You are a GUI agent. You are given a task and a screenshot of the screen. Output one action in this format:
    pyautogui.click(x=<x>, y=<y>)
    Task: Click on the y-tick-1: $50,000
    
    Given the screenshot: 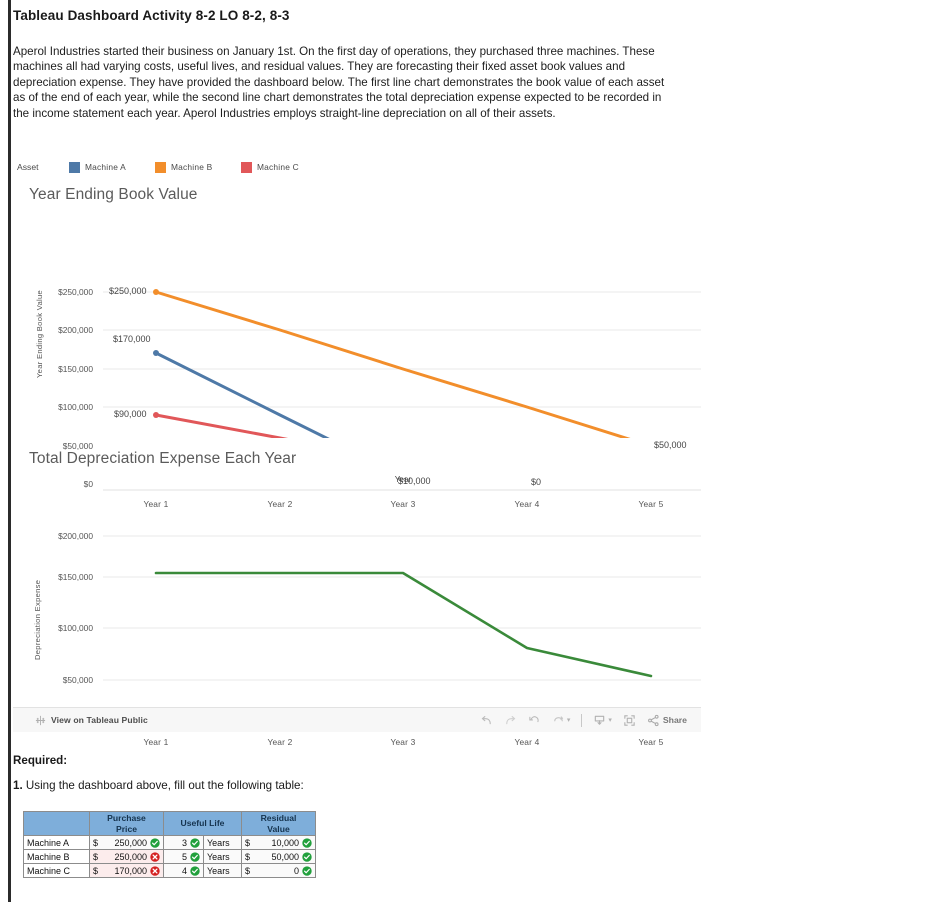 What is the action you would take?
    pyautogui.click(x=77, y=446)
    